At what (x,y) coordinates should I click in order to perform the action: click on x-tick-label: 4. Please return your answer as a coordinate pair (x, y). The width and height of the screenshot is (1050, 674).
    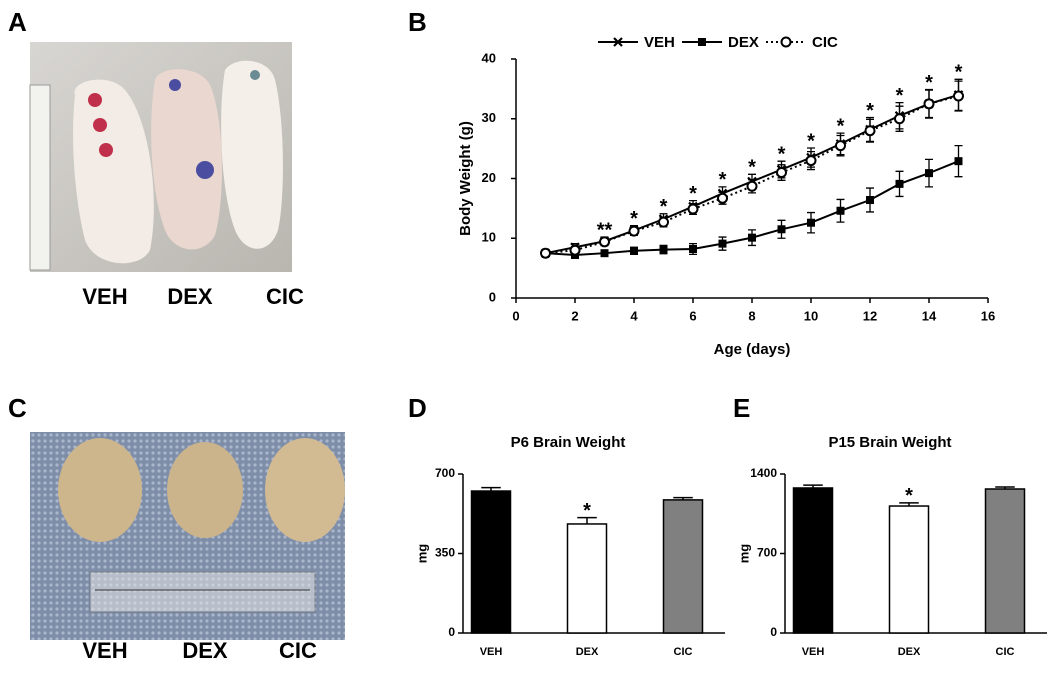
    Looking at the image, I should click on (634, 315).